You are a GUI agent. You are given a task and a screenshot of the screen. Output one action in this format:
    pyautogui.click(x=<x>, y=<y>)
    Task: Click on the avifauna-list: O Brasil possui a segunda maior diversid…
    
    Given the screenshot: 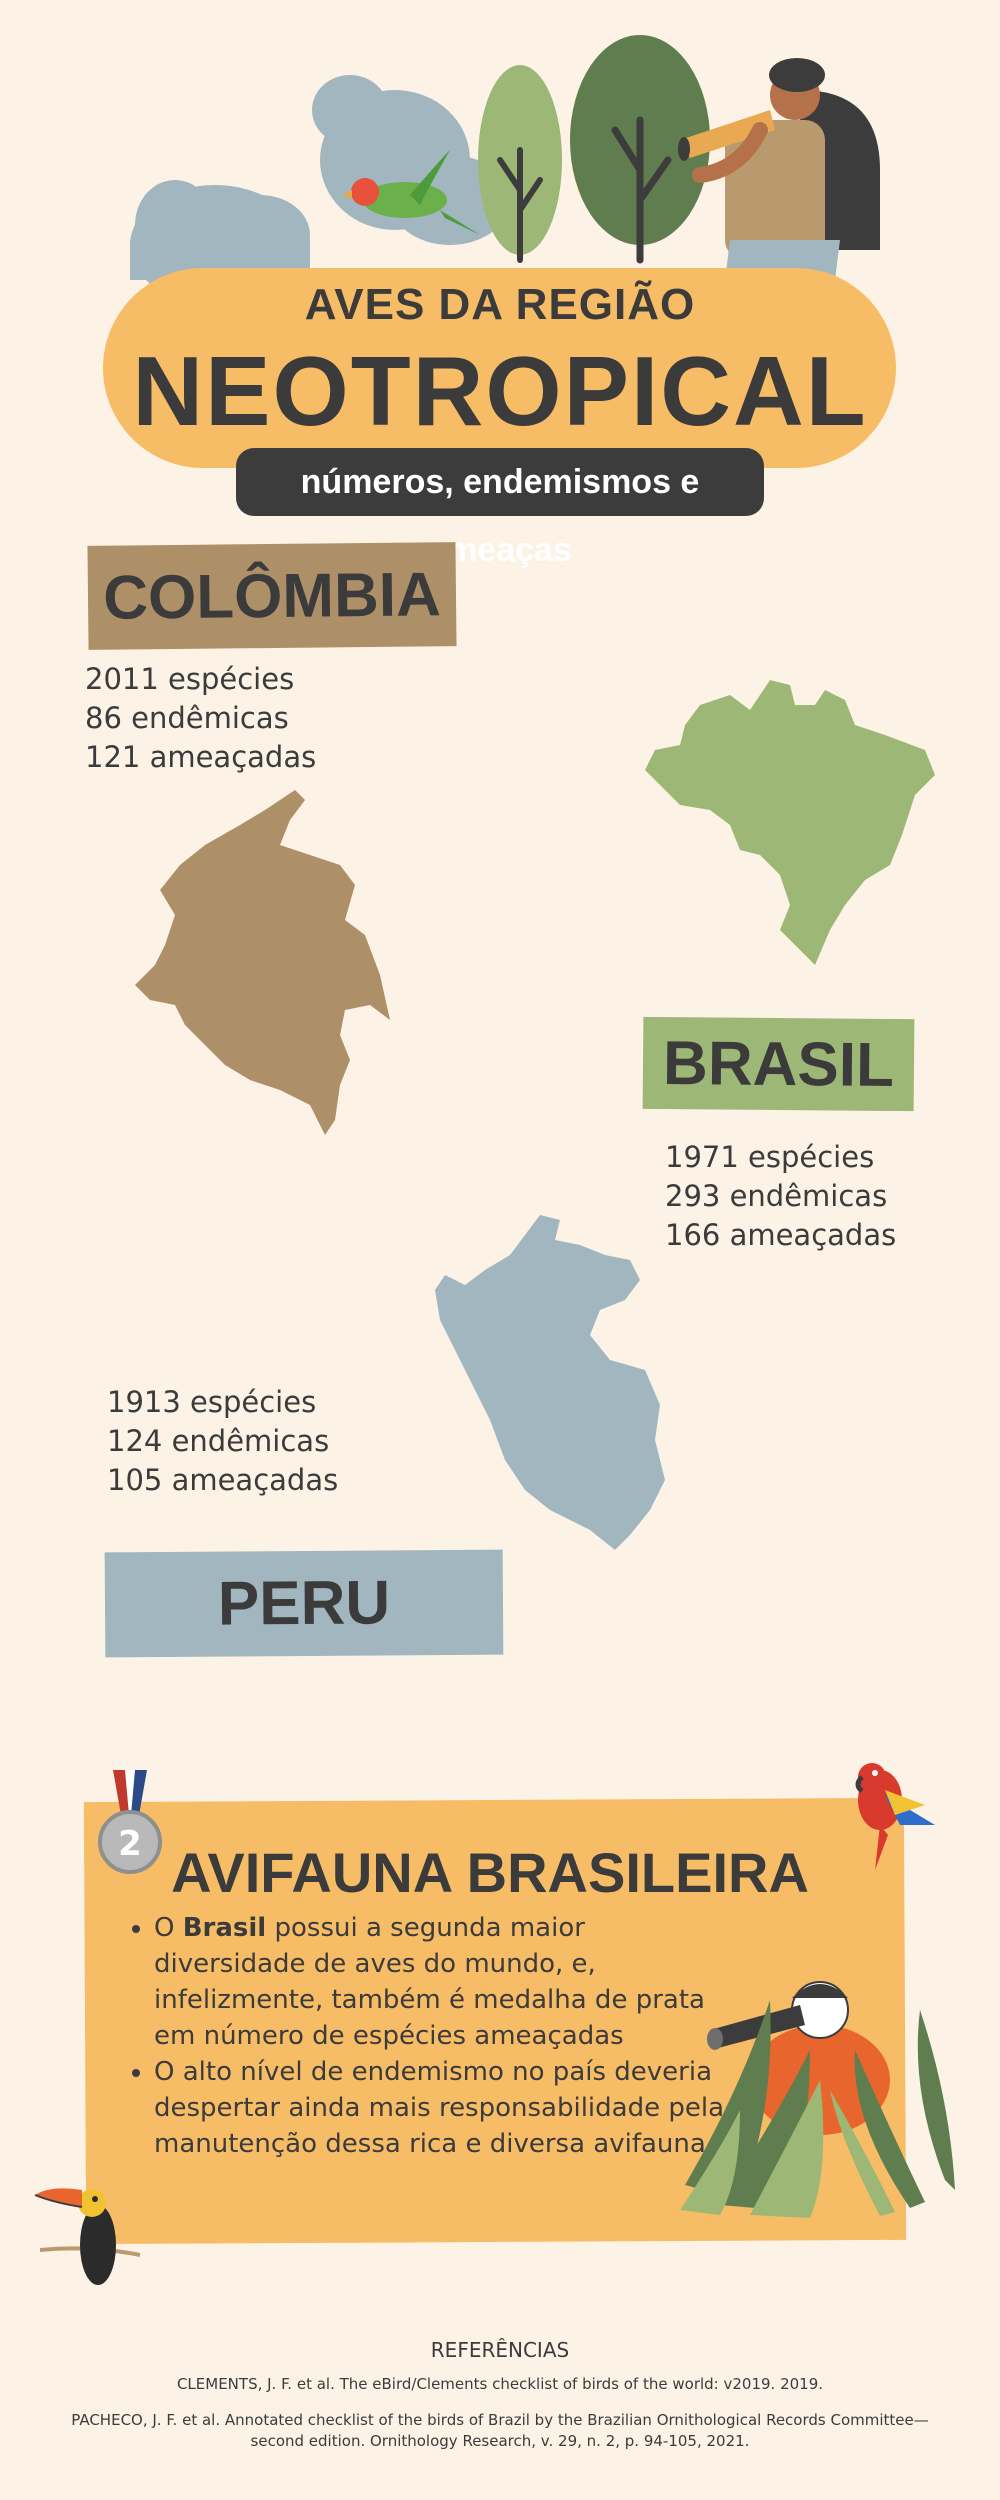 What is the action you would take?
    pyautogui.click(x=427, y=2036)
    